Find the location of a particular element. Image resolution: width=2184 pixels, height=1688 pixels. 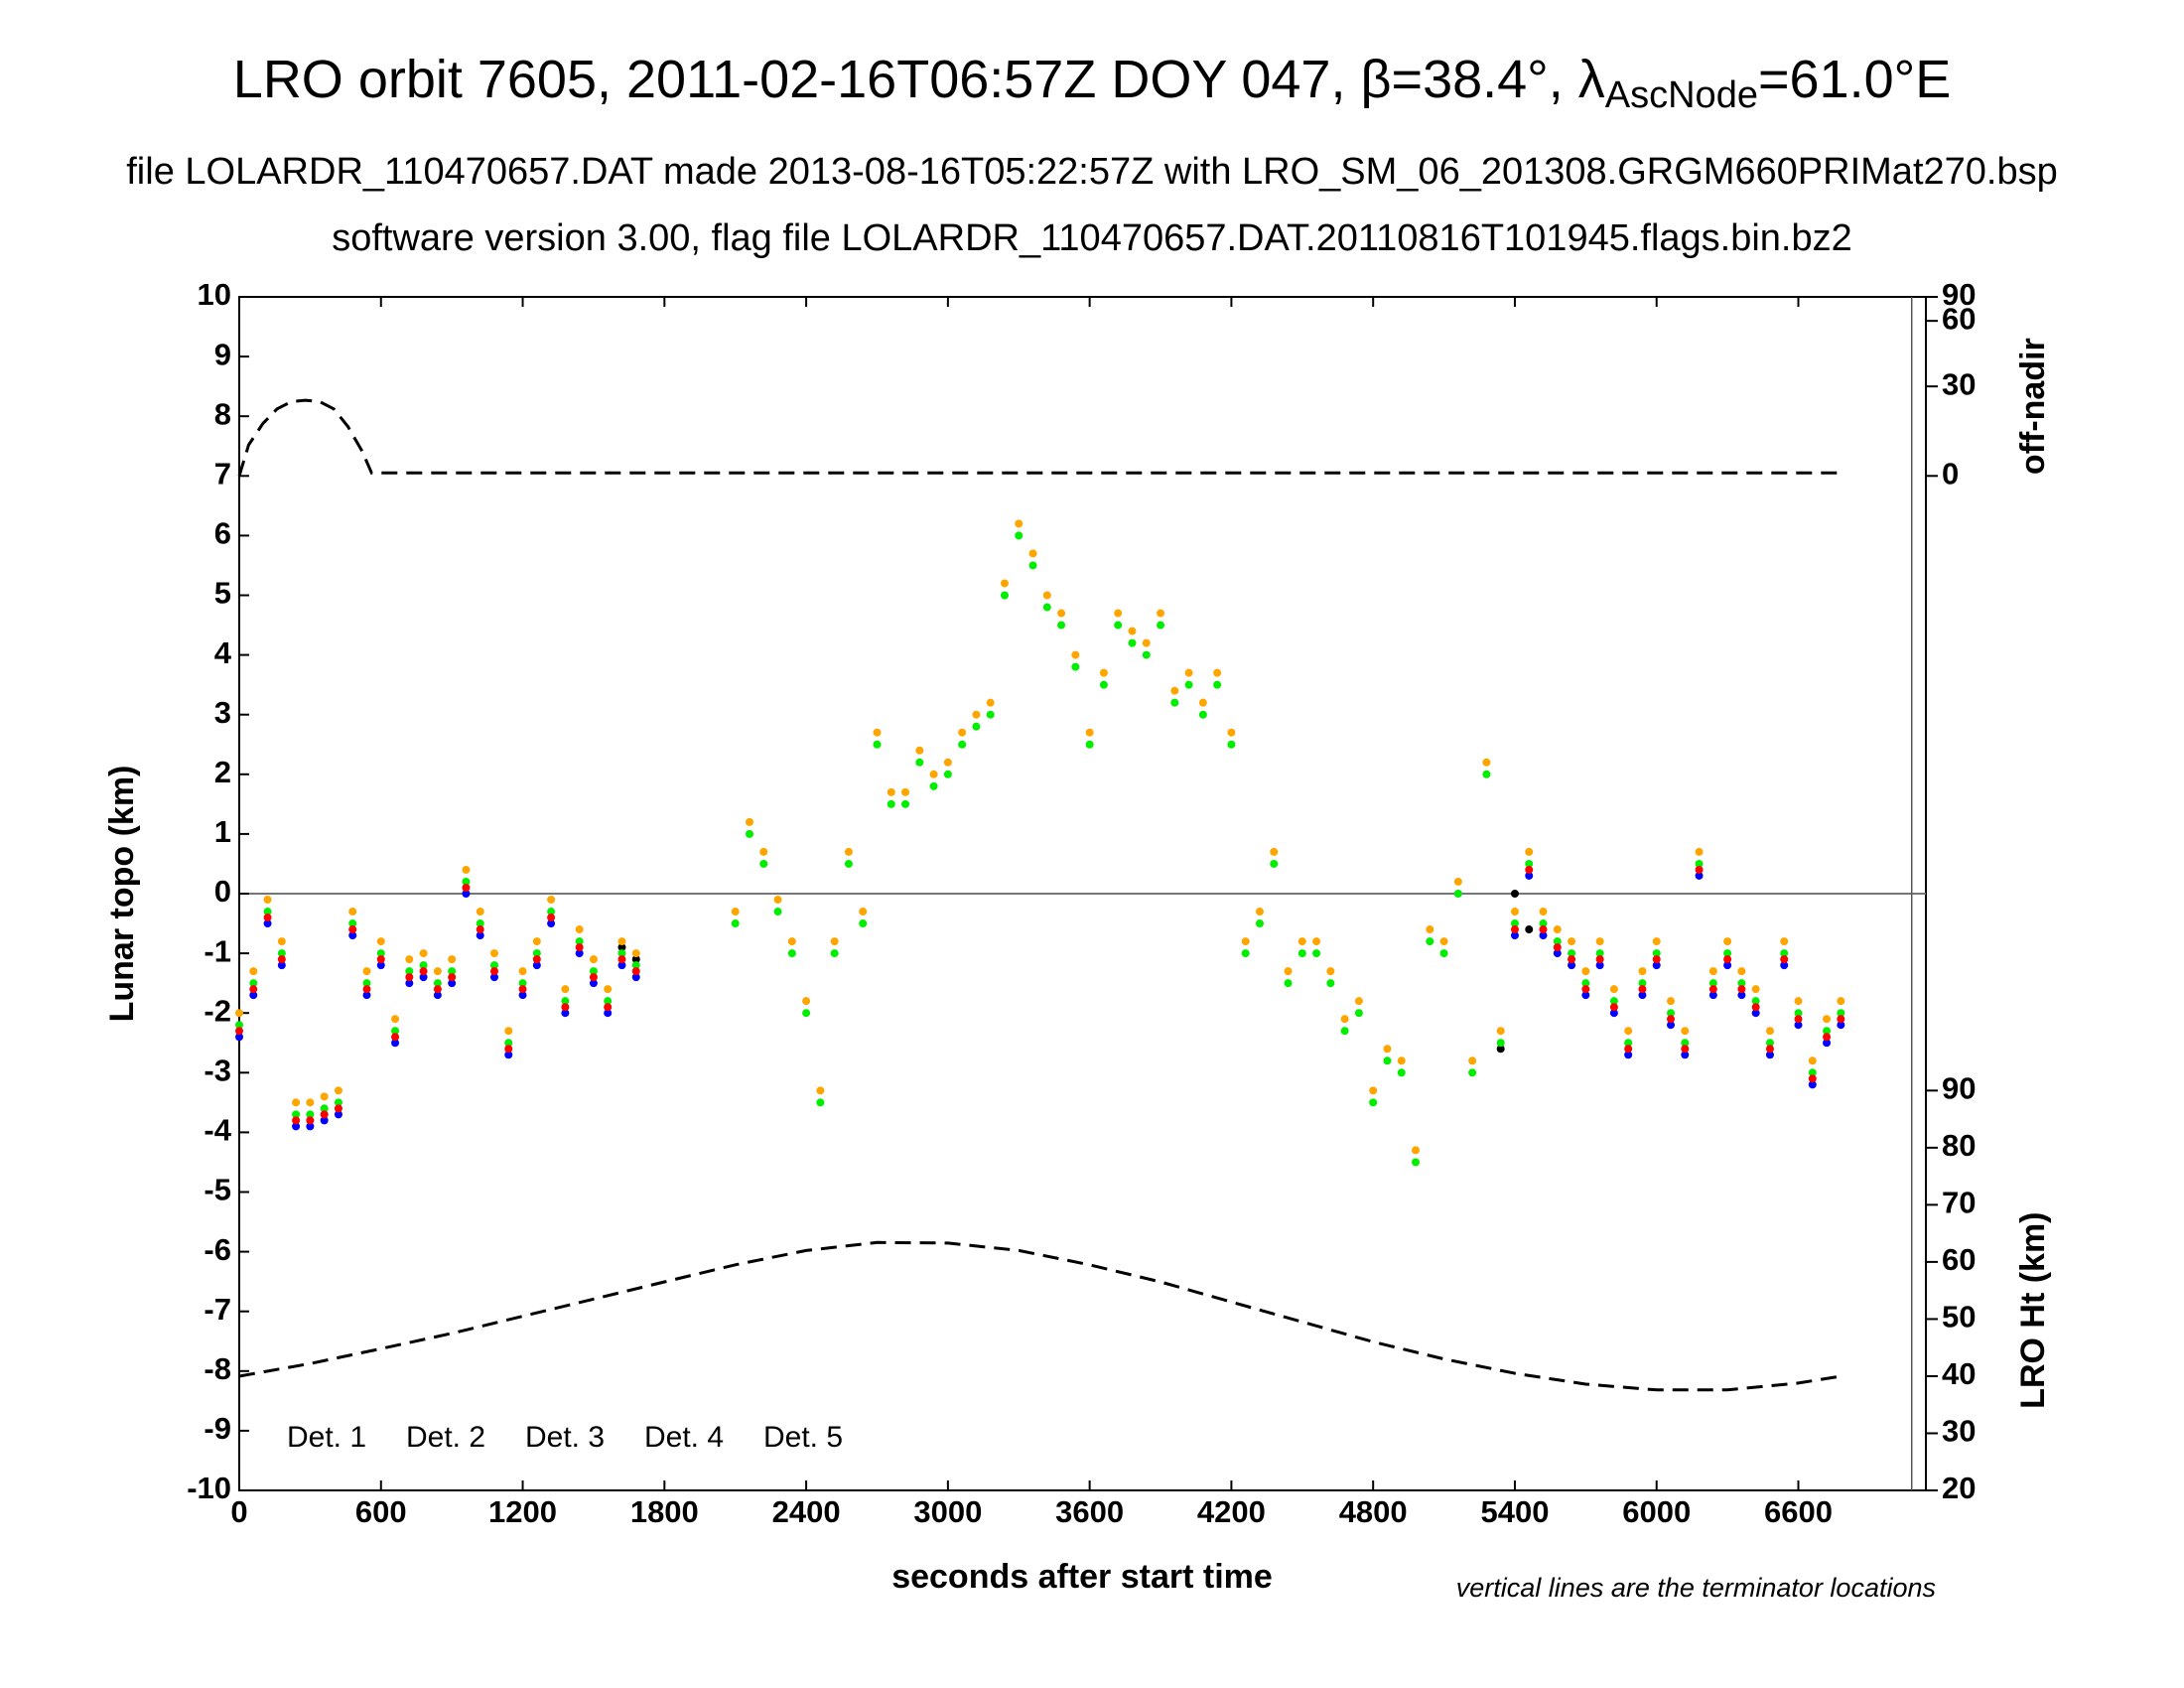

y-tick-label: 10 is located at coordinates (214, 294).